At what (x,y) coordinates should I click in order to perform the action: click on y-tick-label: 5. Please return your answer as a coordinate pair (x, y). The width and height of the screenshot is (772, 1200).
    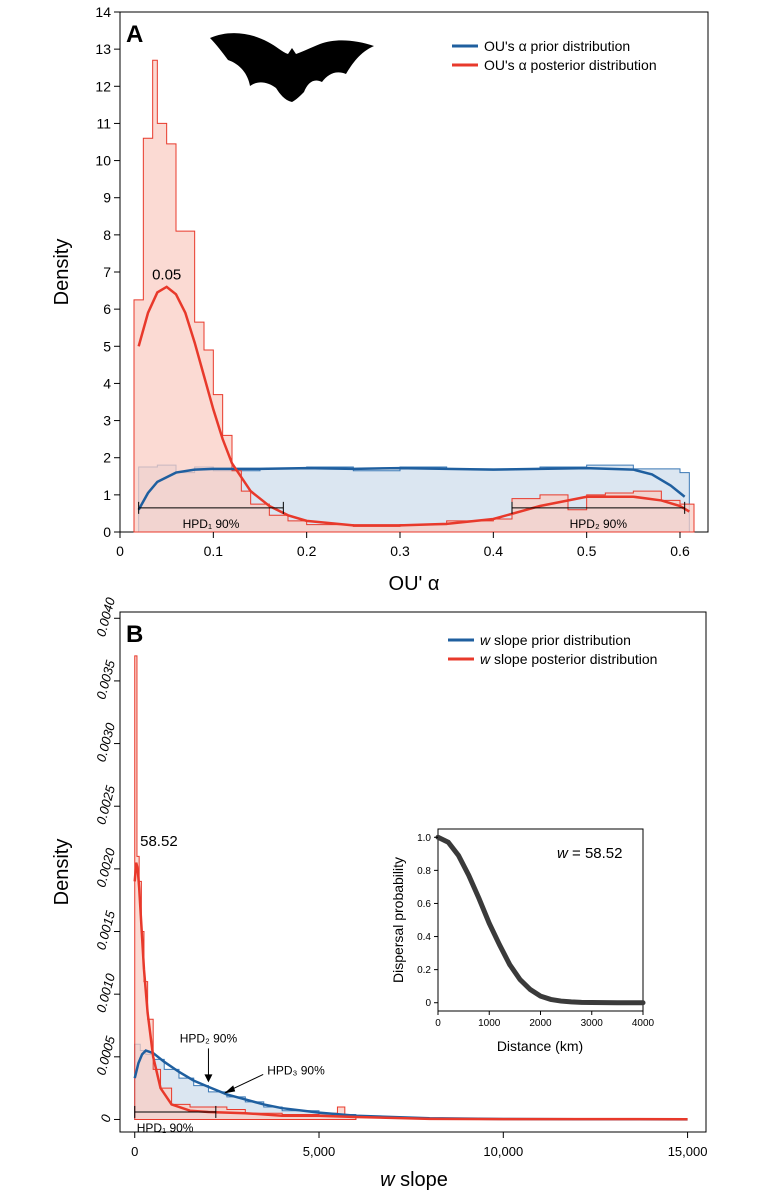
    Looking at the image, I should click on (107, 346).